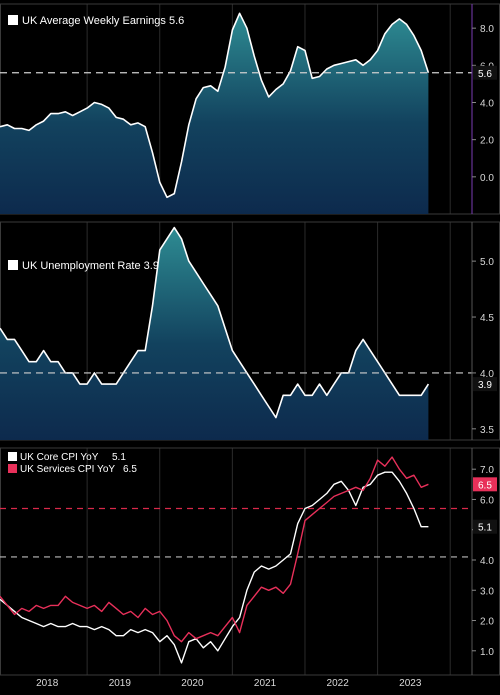  Describe the element at coordinates (487, 652) in the screenshot. I see `y-tick-label: 1.0` at that location.